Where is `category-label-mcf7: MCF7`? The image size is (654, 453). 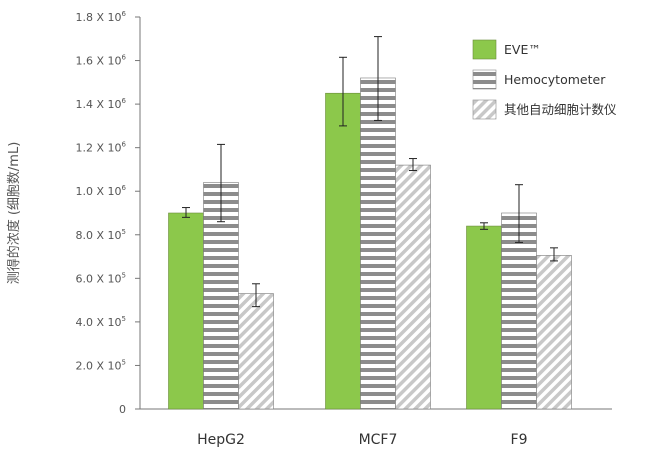
category-label-mcf7: MCF7 is located at coordinates (378, 440).